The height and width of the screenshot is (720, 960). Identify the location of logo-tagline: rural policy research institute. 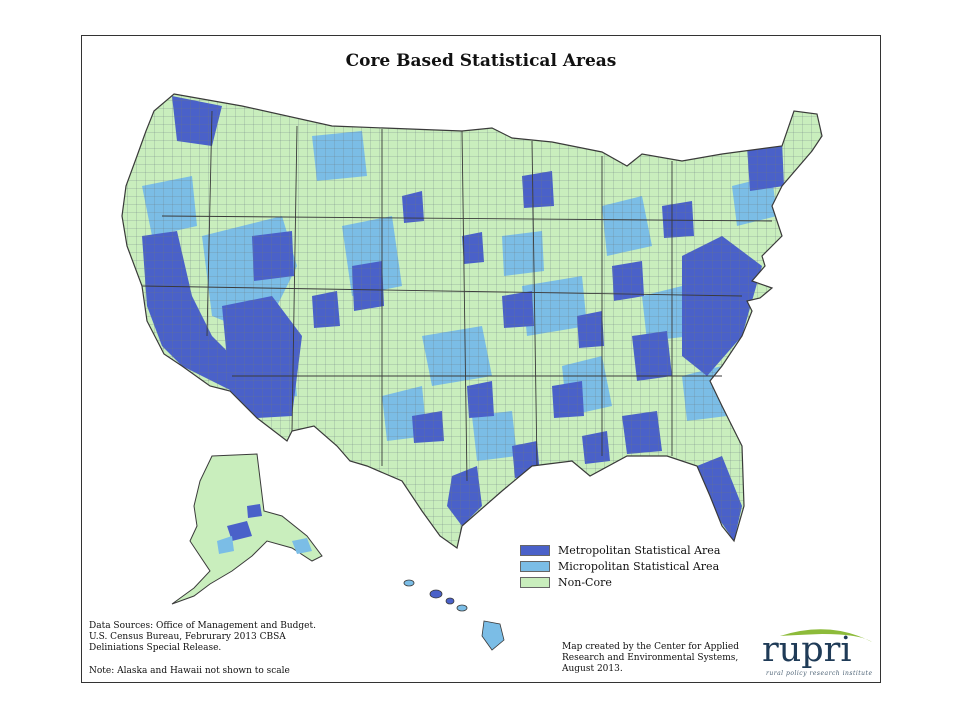
(819, 673).